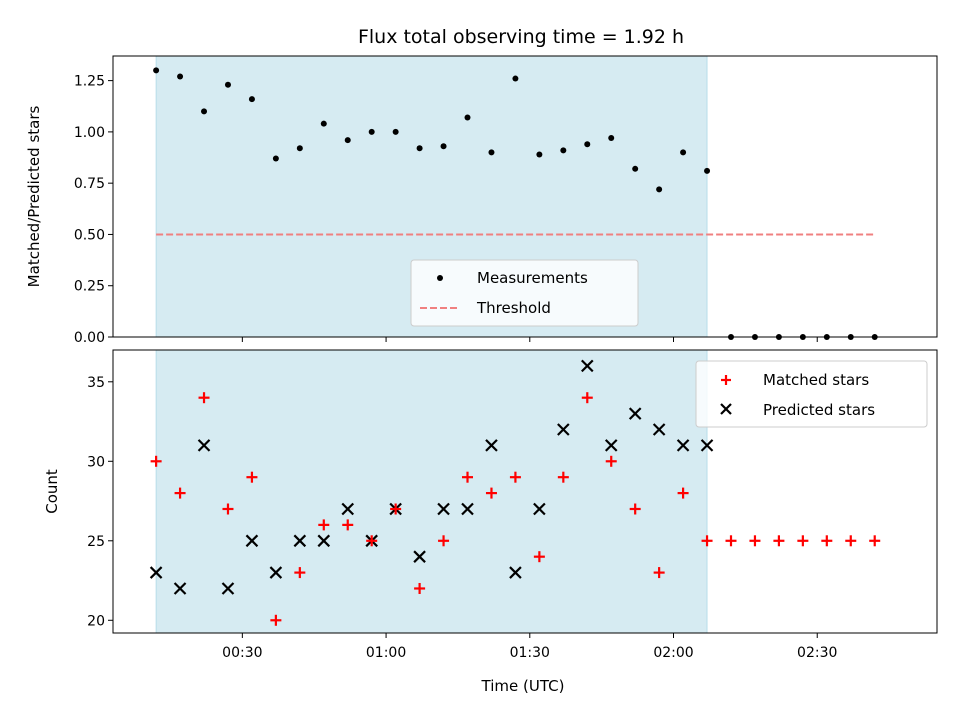 This screenshot has height=720, width=960. I want to click on bottom-legend: Matched stars Predicted stars, so click(811, 394).